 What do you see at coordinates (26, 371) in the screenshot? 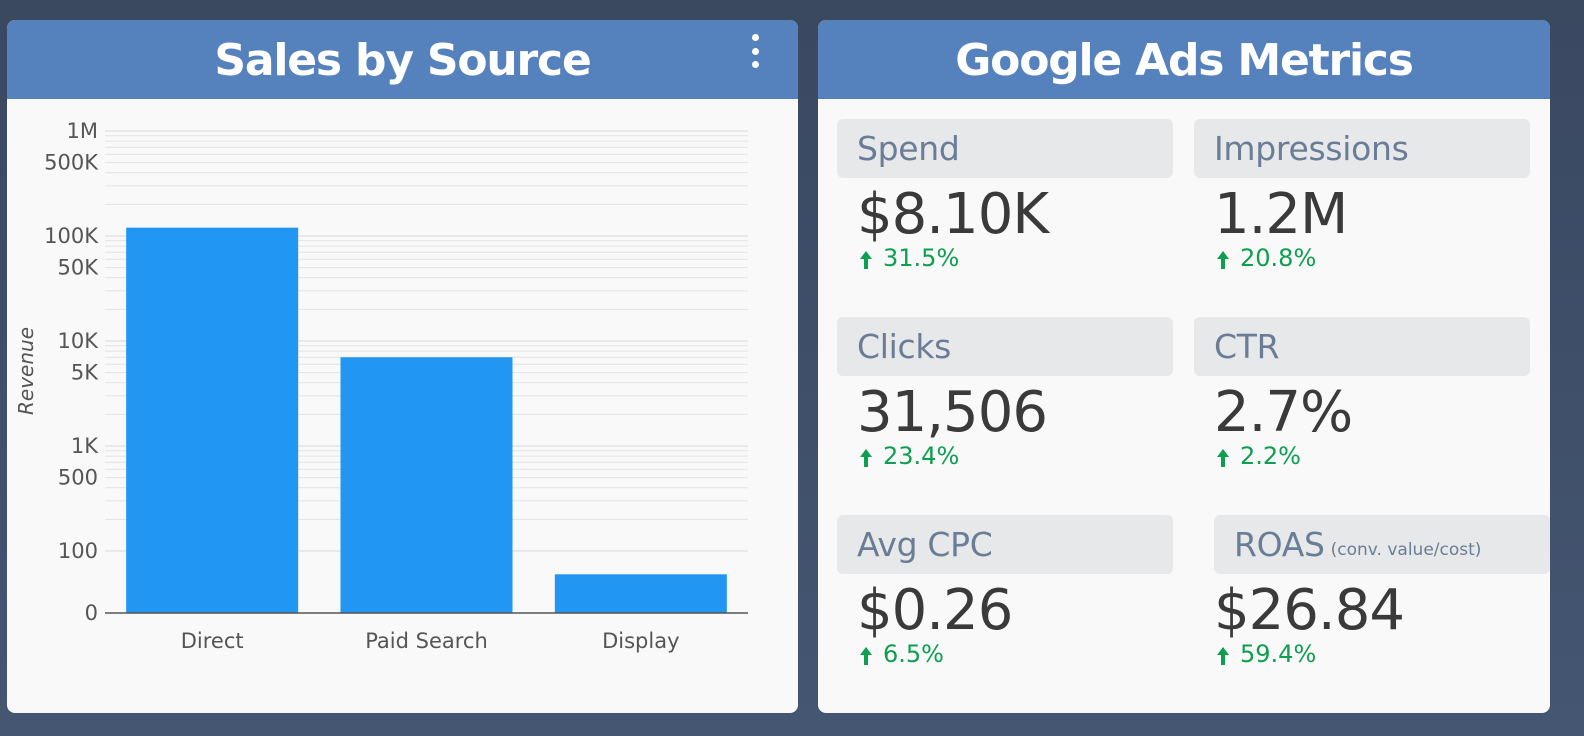
I see `y-axis-title: Revenue` at bounding box center [26, 371].